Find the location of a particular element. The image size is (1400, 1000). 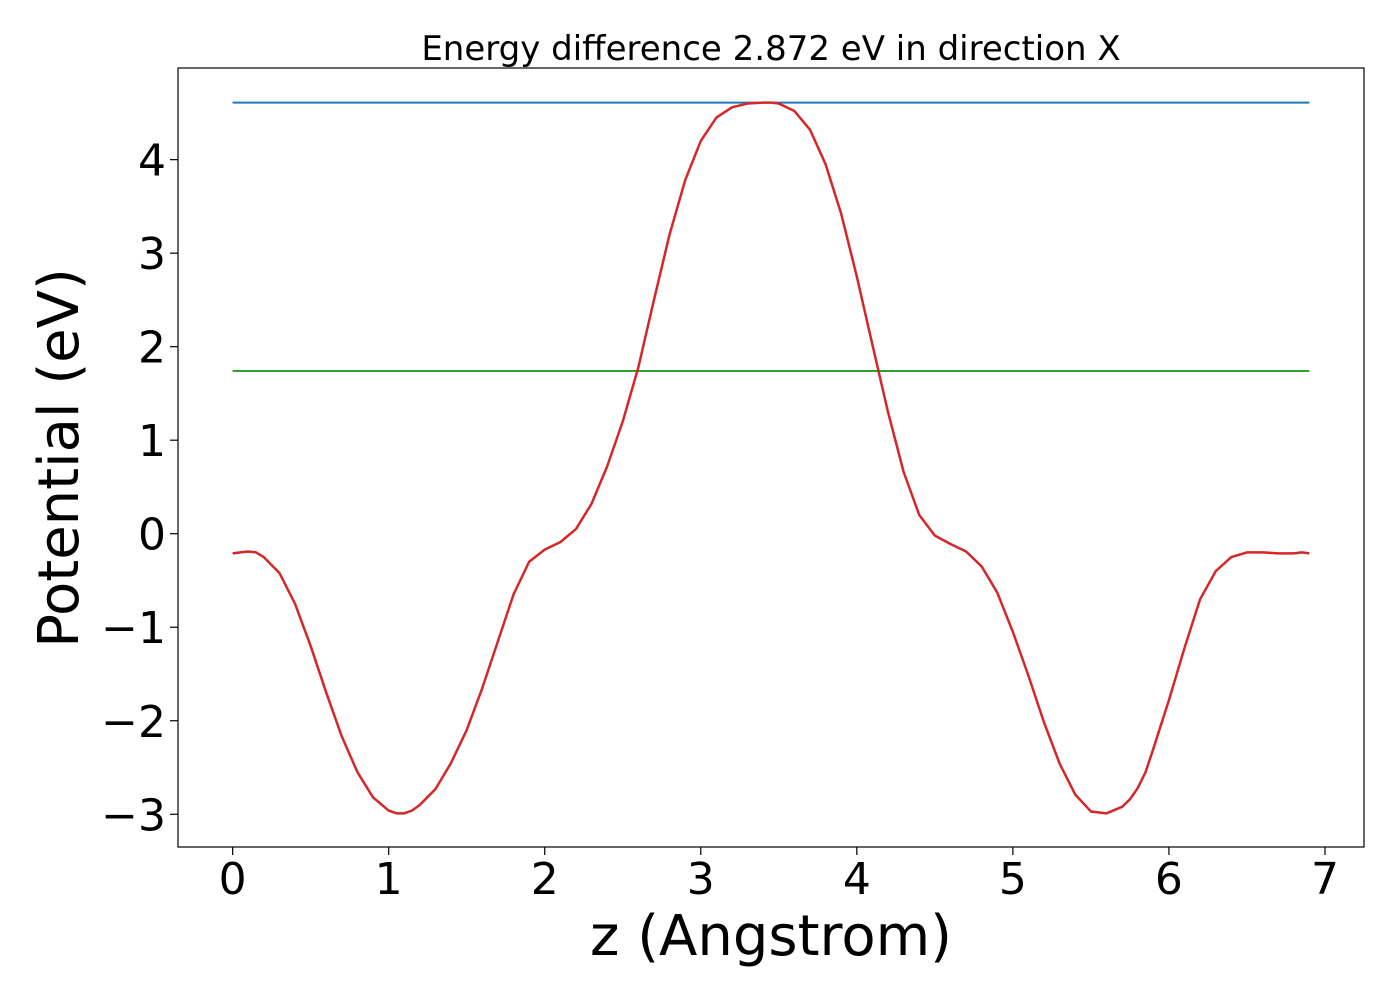

x-tick-label: 0 is located at coordinates (233, 879).